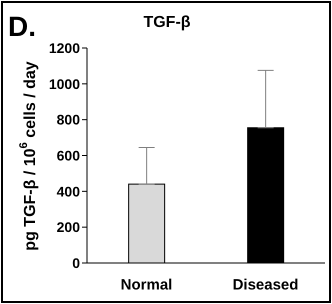 The image size is (332, 304). Describe the element at coordinates (68, 155) in the screenshot. I see `y-tick-label: 600` at that location.